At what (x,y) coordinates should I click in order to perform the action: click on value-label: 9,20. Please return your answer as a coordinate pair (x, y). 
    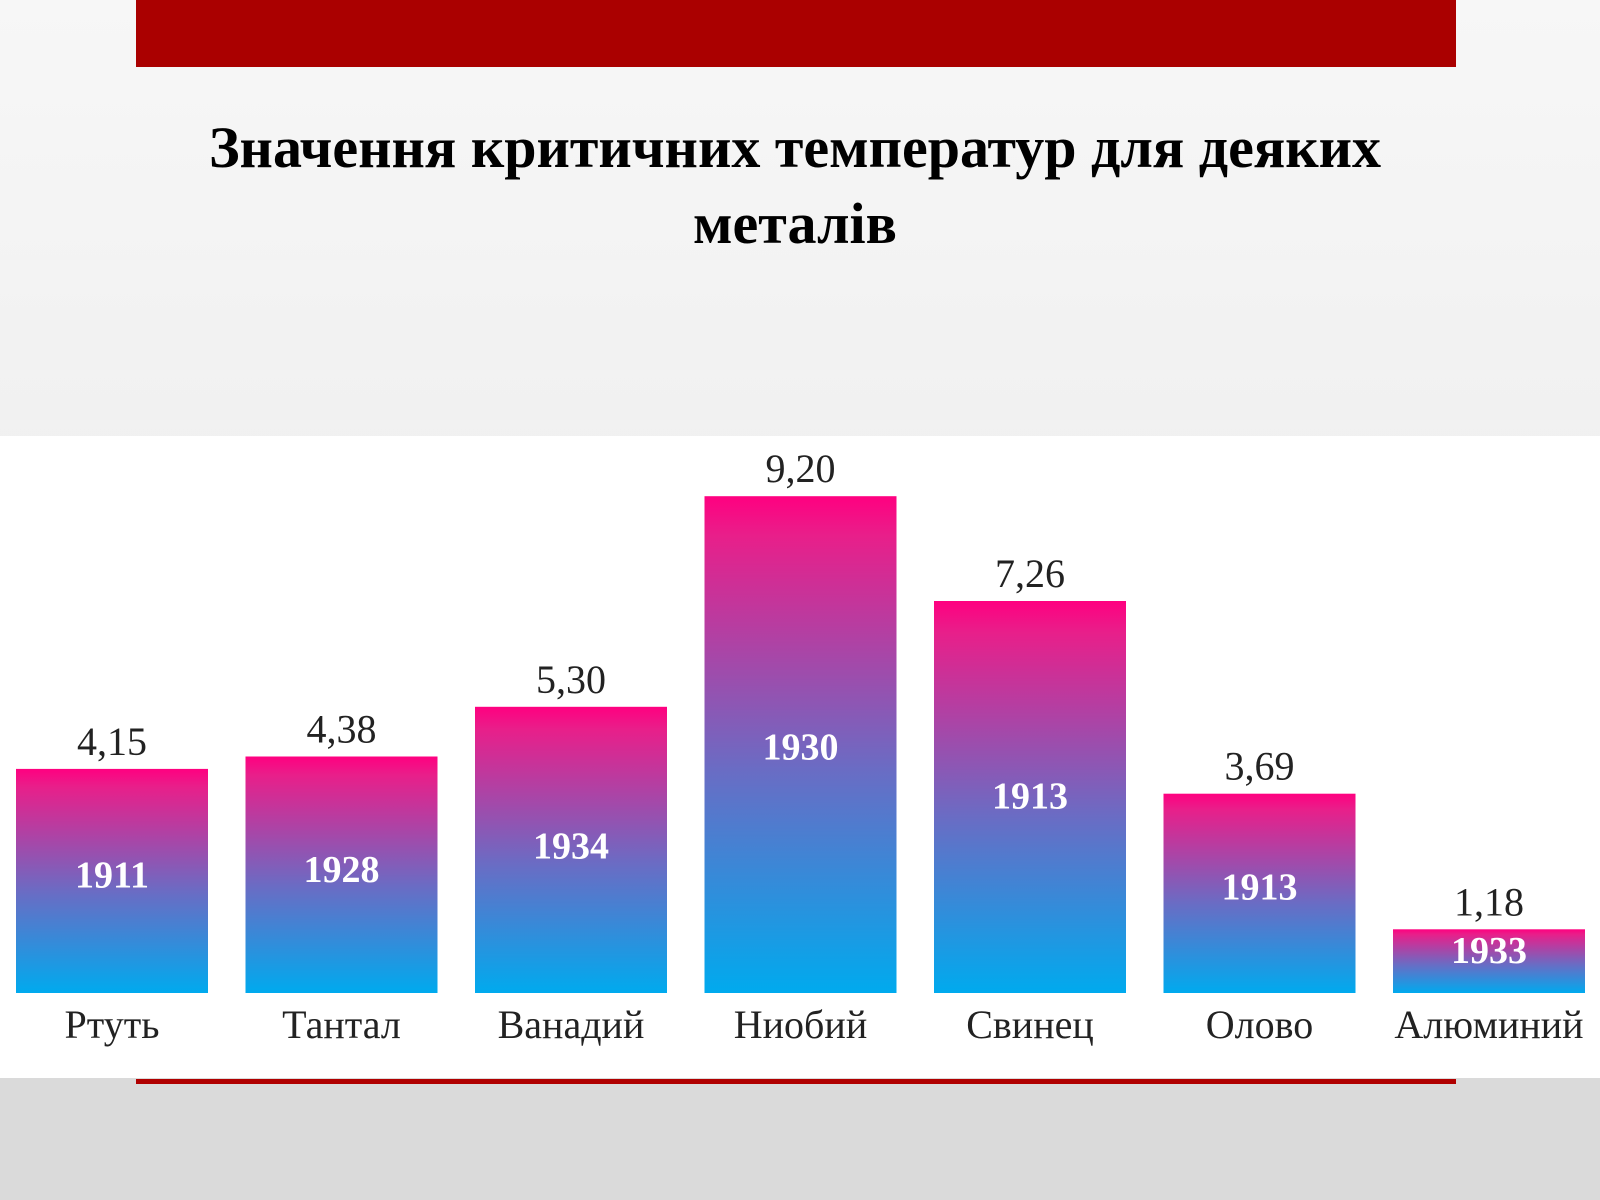
    Looking at the image, I should click on (801, 468).